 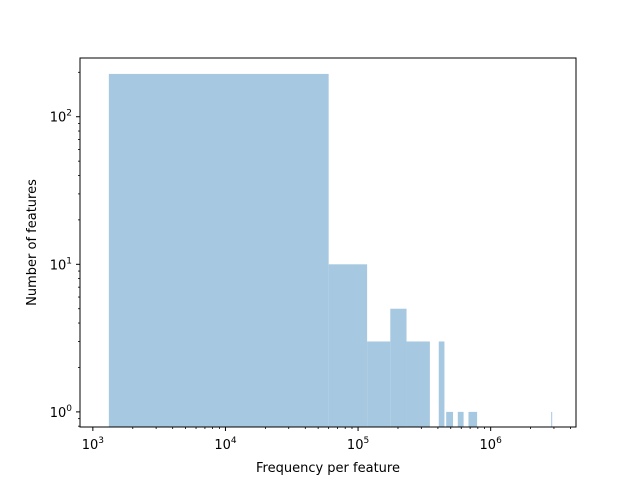 What do you see at coordinates (225, 444) in the screenshot?
I see `x-tick-label: 104` at bounding box center [225, 444].